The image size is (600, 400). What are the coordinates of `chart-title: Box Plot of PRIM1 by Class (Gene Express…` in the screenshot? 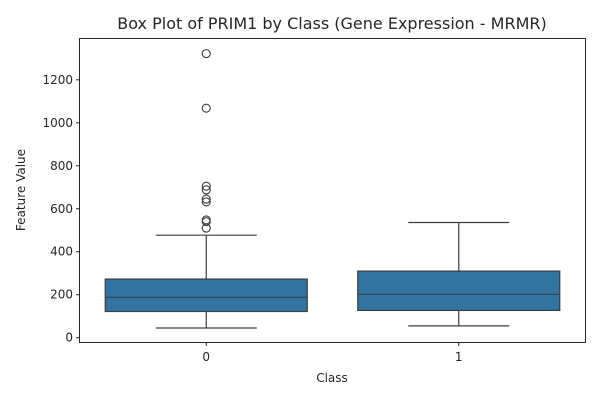 It's located at (331, 23).